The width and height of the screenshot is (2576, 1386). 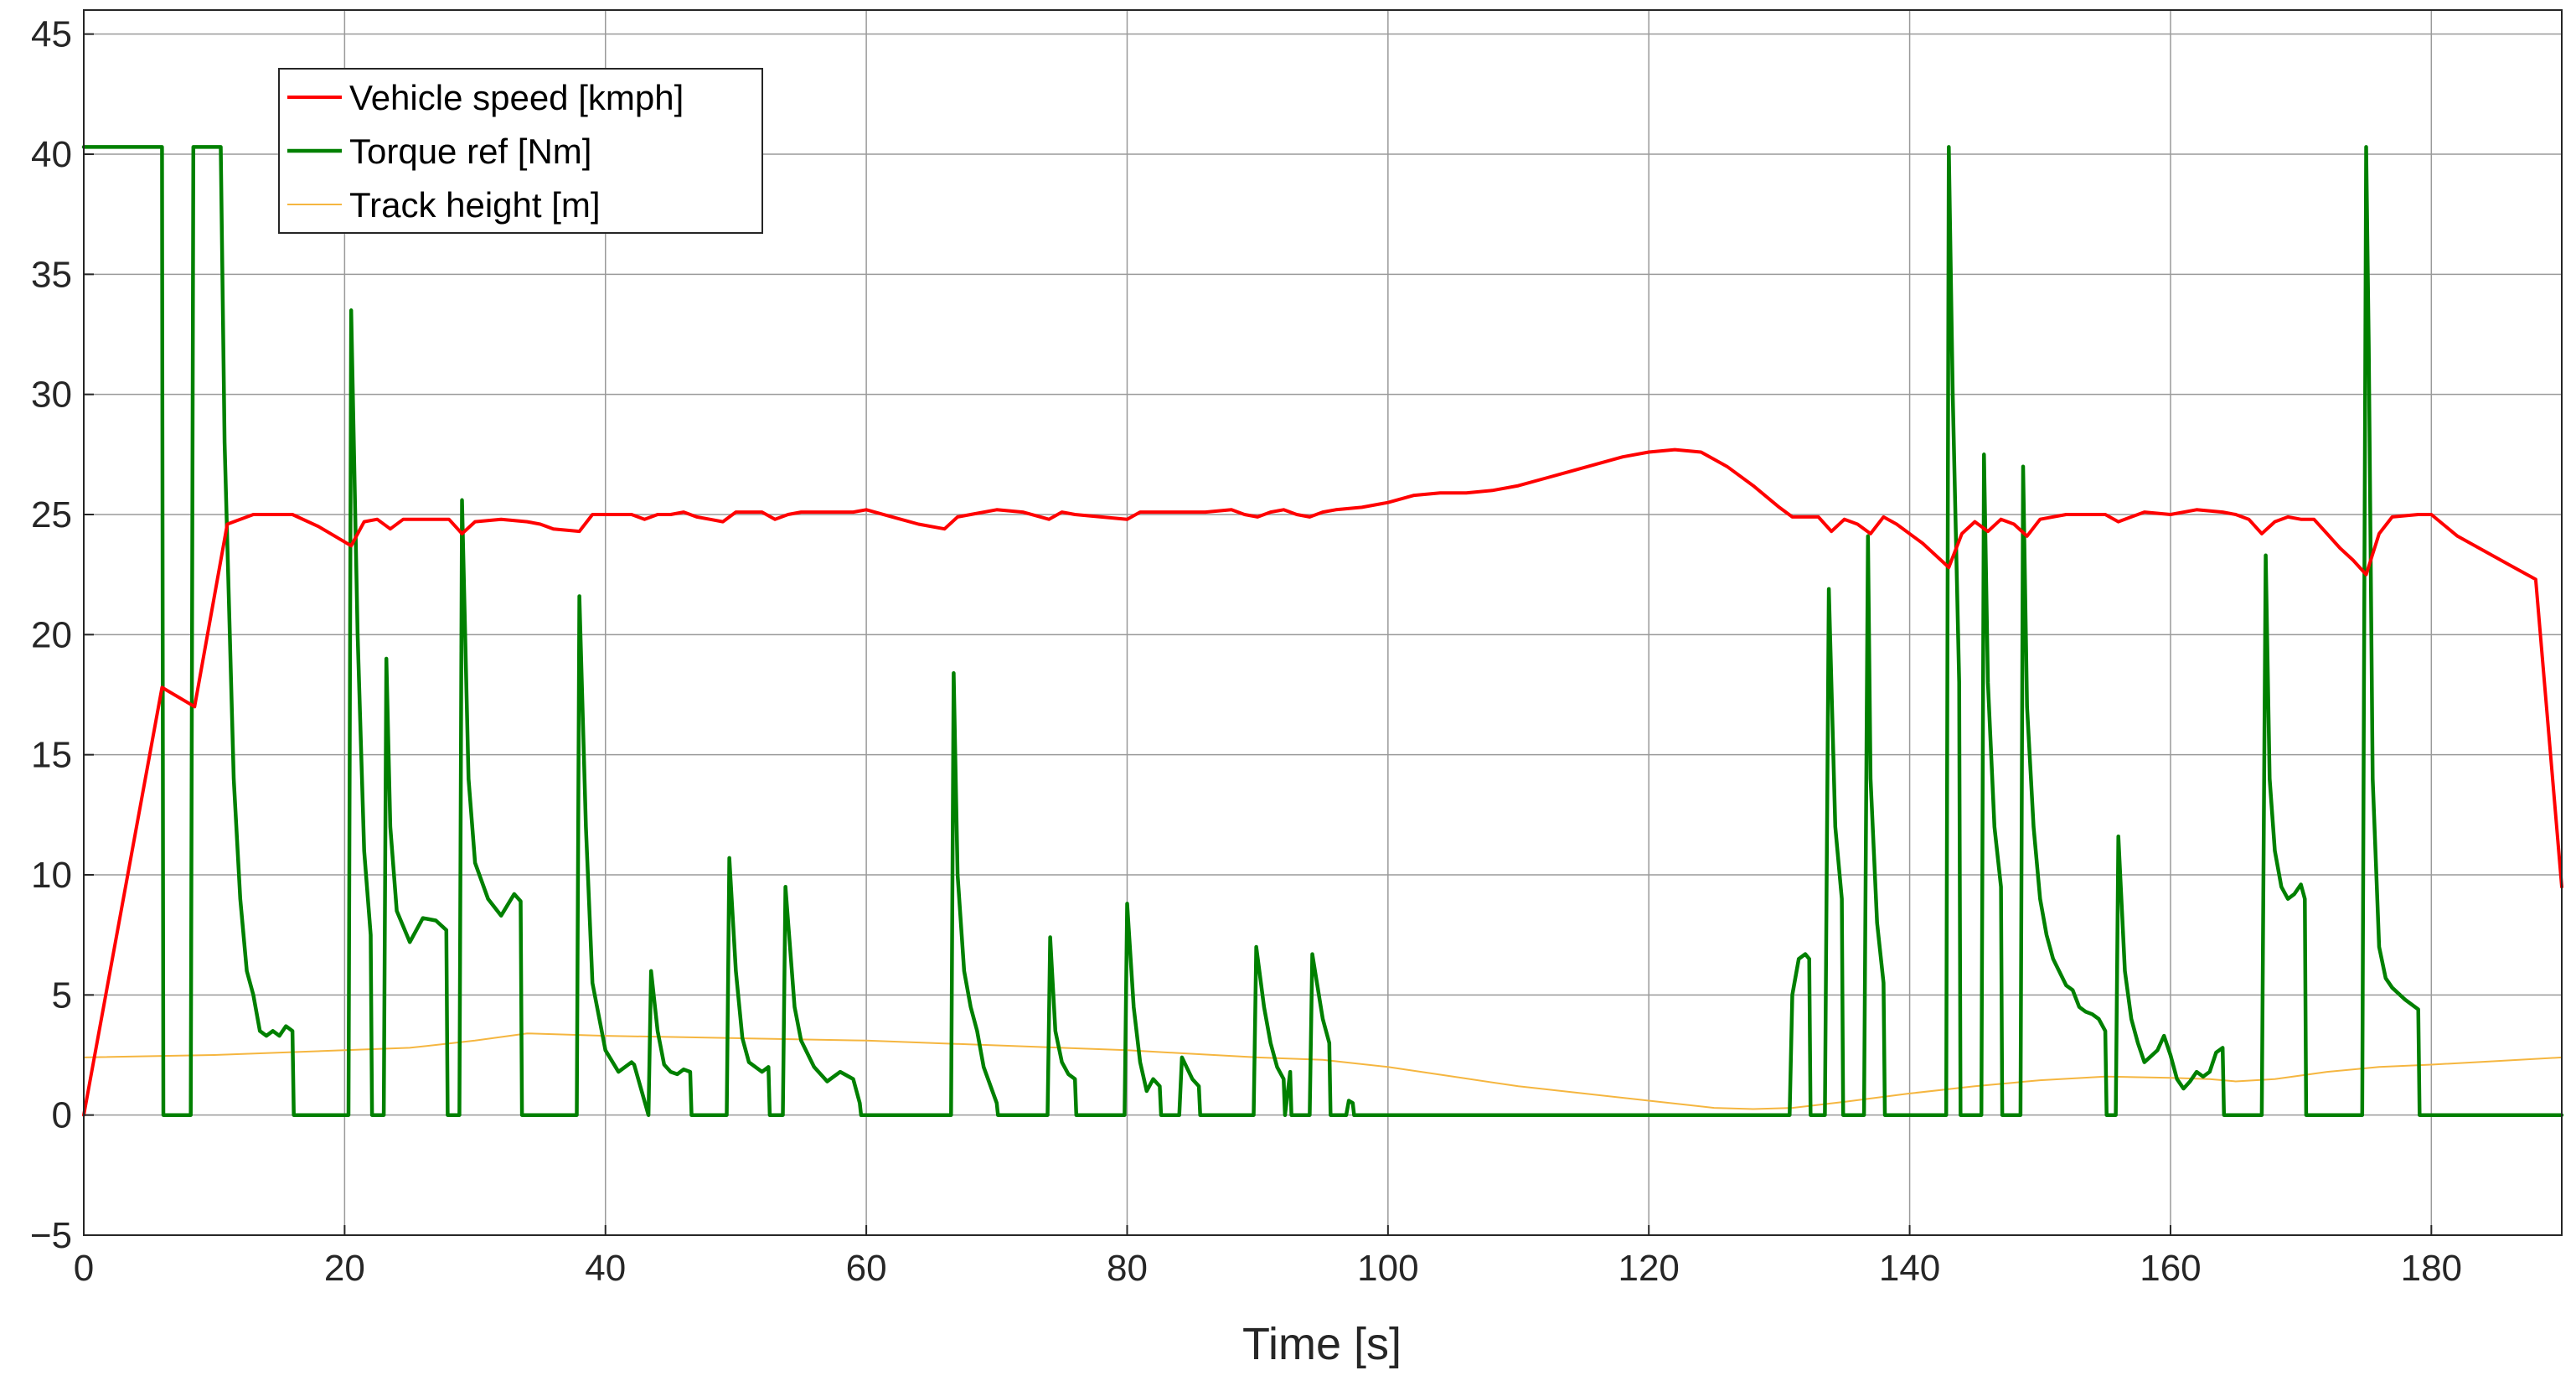 What do you see at coordinates (62, 995) in the screenshot?
I see `y-tick-label: 5` at bounding box center [62, 995].